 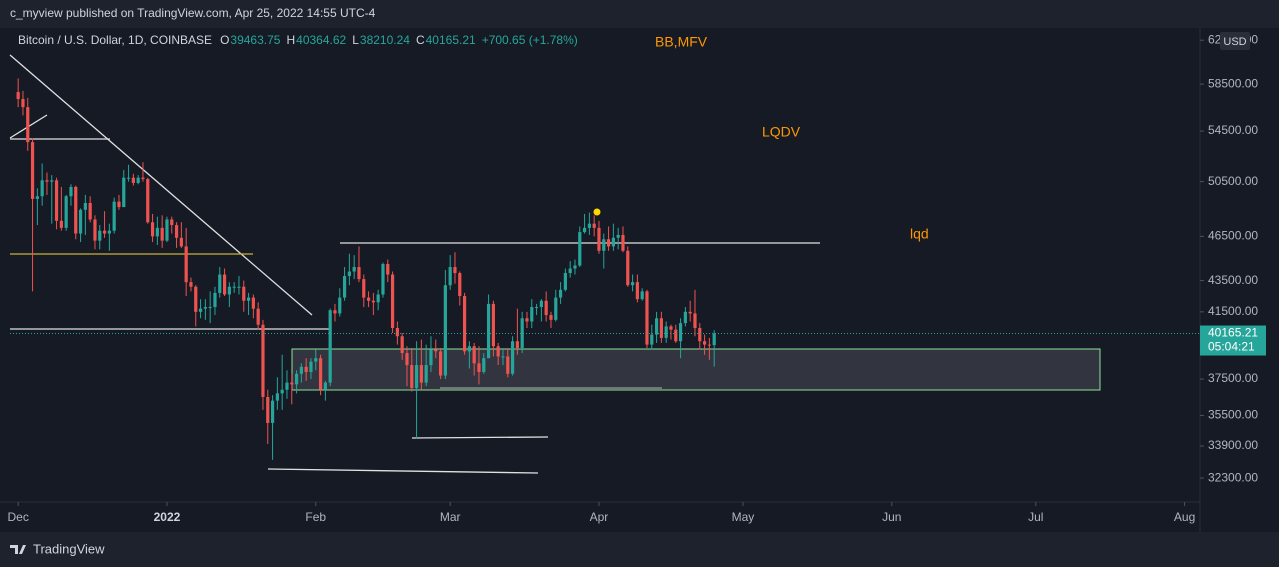 What do you see at coordinates (597, 212) in the screenshot?
I see `marker-dot` at bounding box center [597, 212].